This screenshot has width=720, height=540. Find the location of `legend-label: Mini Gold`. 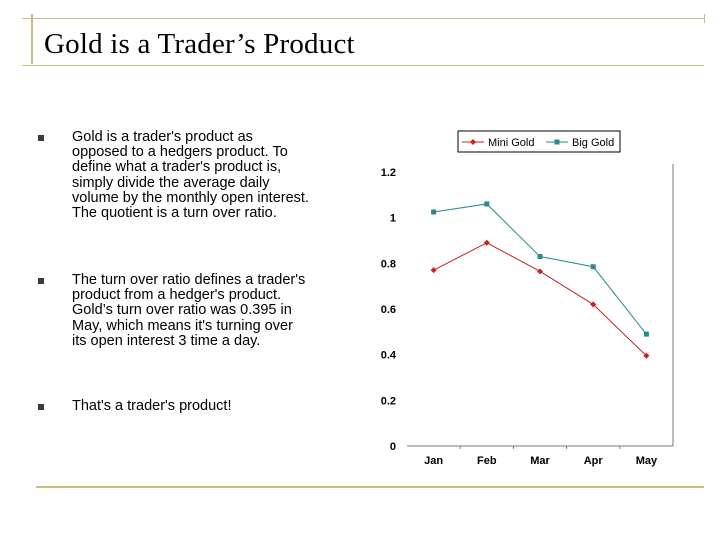

legend-label: Mini Gold is located at coordinates (511, 143).